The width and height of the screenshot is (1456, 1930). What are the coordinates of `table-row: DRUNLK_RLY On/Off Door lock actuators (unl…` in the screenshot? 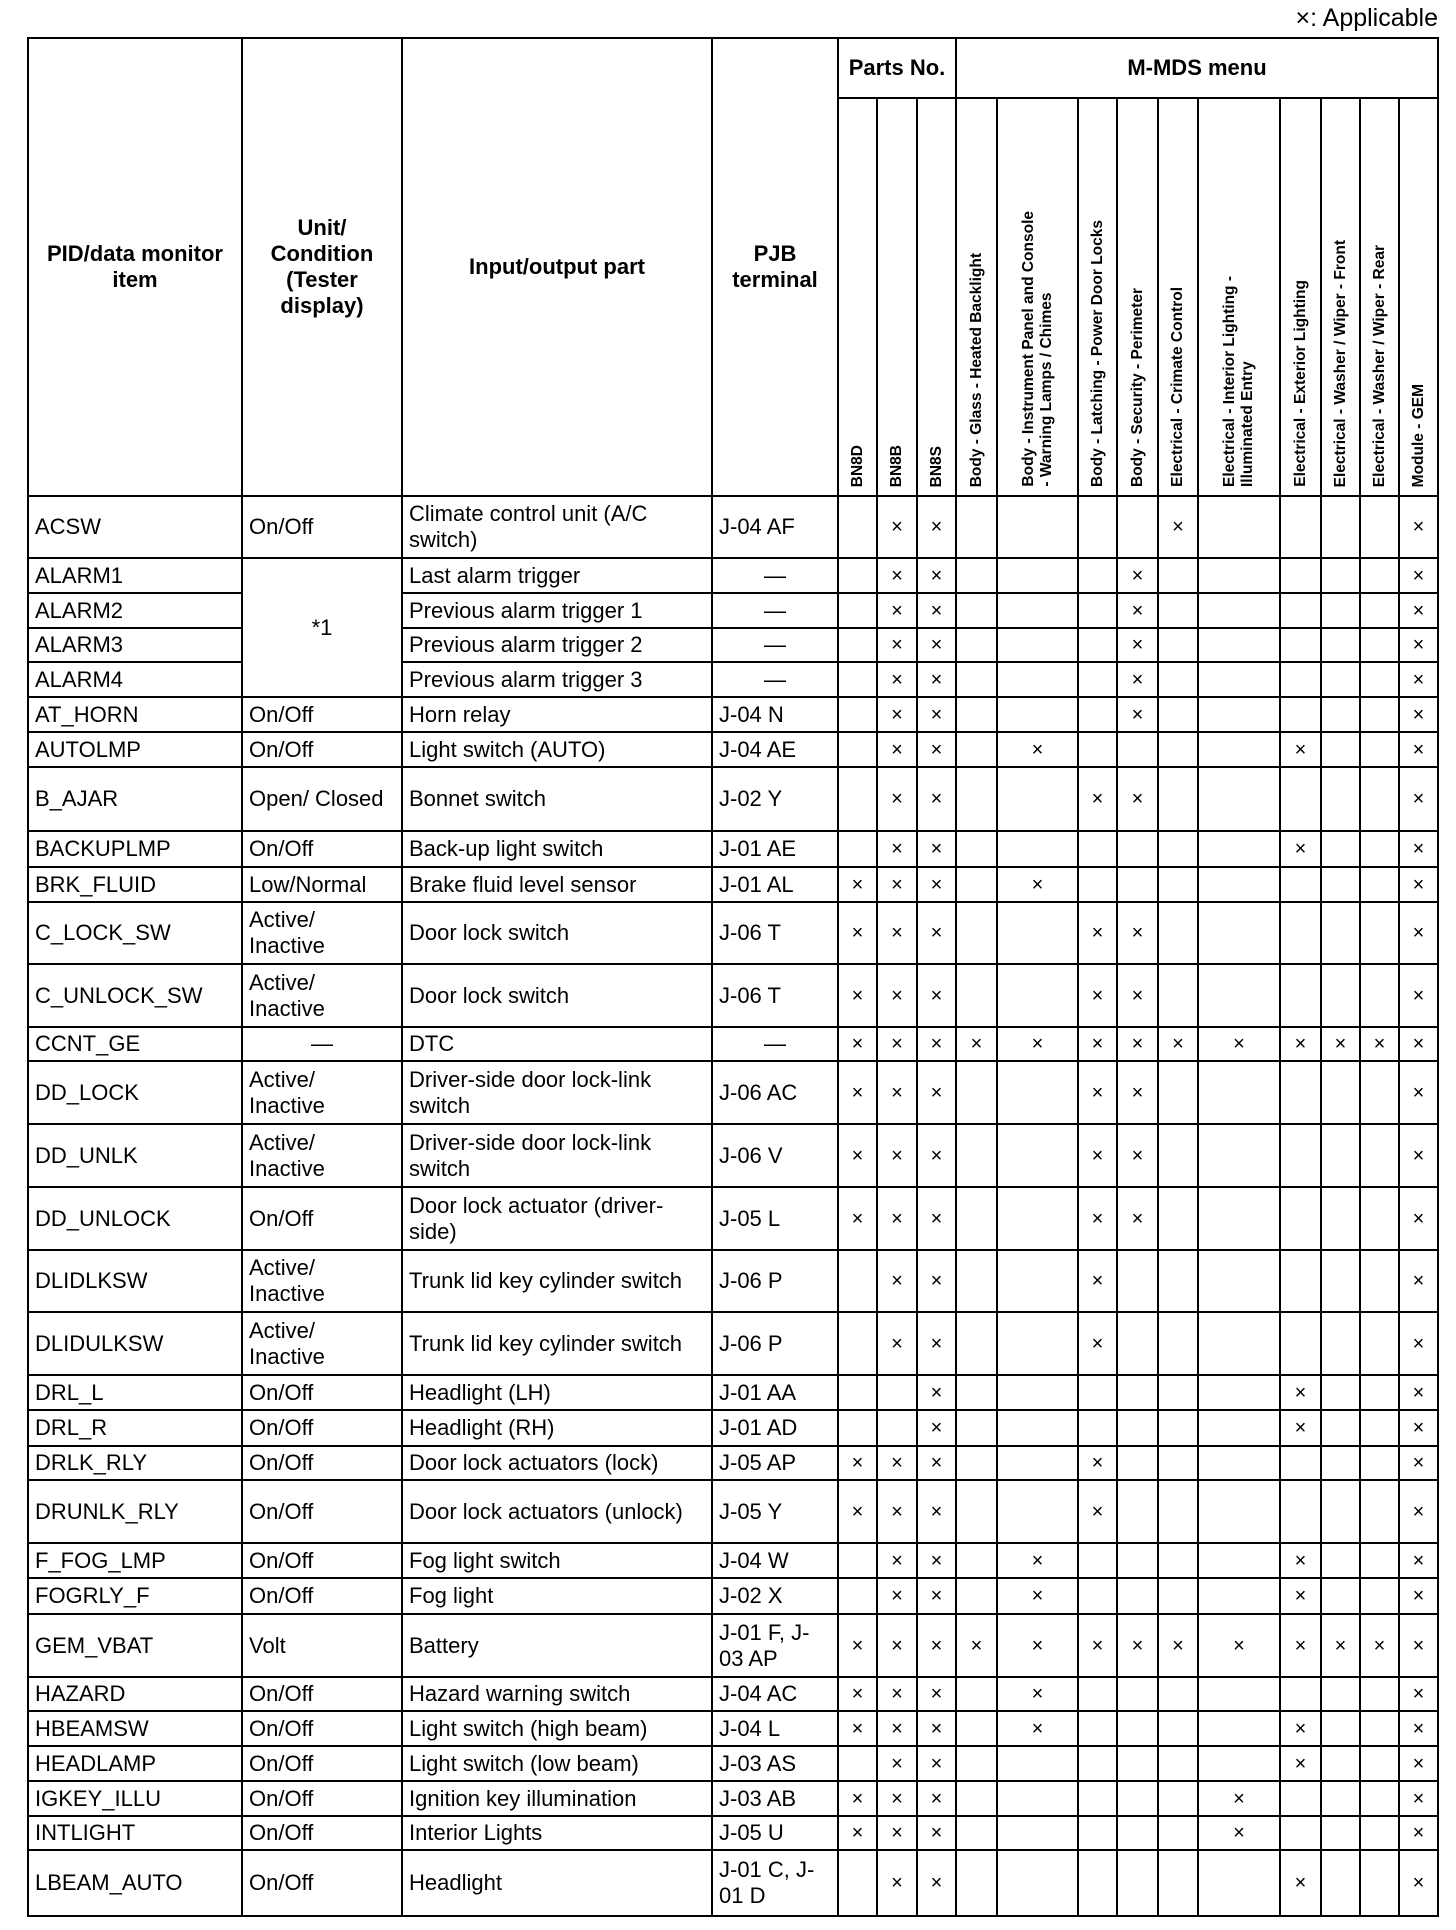 It's located at (733, 1511).